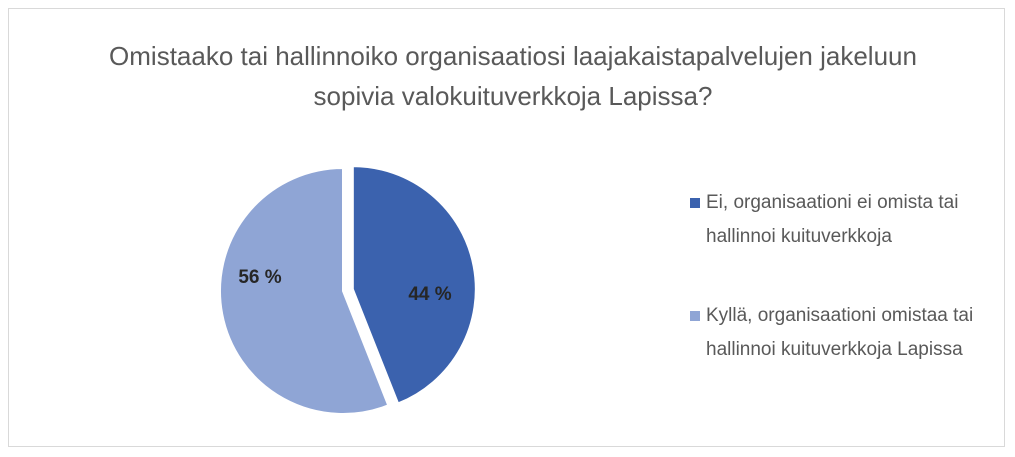 This screenshot has width=1015, height=457. What do you see at coordinates (259, 277) in the screenshot?
I see `data-label: 56 %` at bounding box center [259, 277].